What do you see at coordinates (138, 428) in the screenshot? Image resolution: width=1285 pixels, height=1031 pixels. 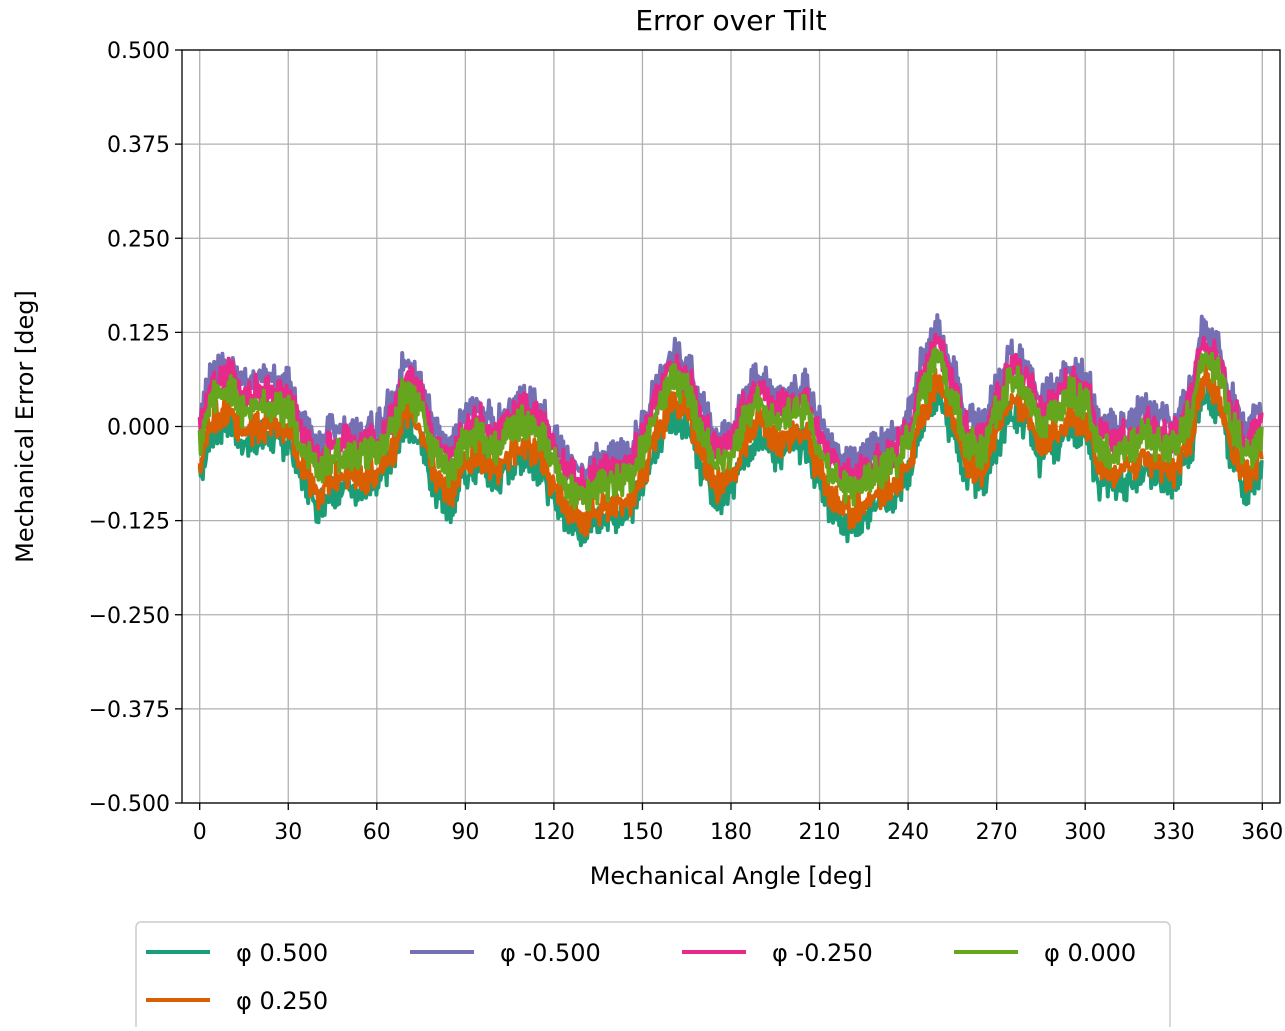 I see `y-tick-label: 0.000` at bounding box center [138, 428].